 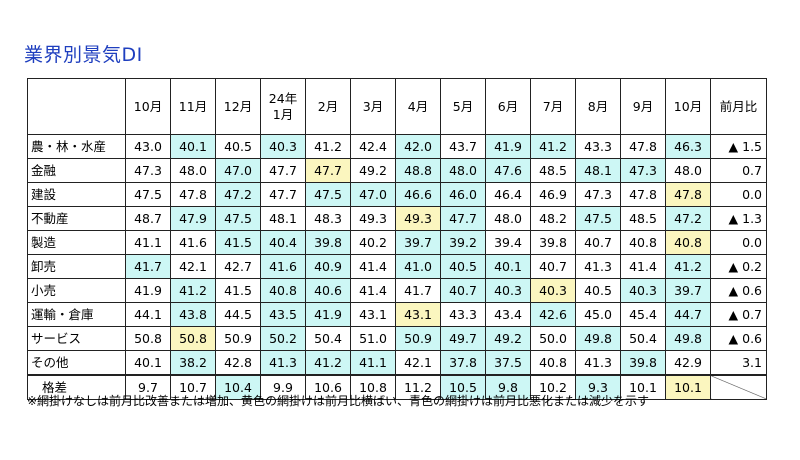 I want to click on di-value-cell: 40.4, so click(x=283, y=242).